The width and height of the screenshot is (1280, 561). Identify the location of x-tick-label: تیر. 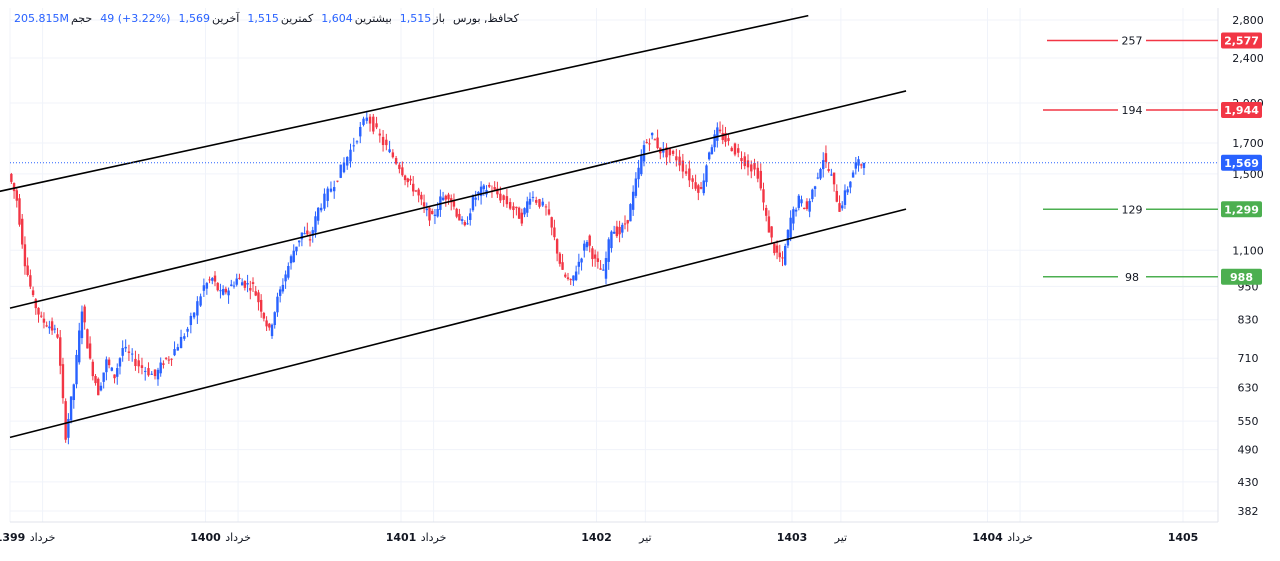
(840, 537).